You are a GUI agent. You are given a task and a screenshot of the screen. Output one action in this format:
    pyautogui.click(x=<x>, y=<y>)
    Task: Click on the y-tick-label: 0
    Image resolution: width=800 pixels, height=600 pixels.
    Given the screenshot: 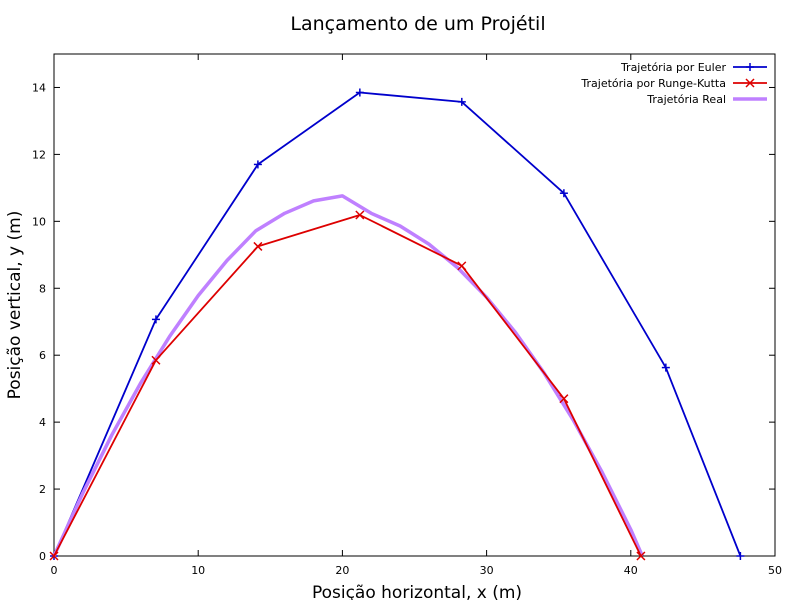 What is the action you would take?
    pyautogui.click(x=42, y=556)
    